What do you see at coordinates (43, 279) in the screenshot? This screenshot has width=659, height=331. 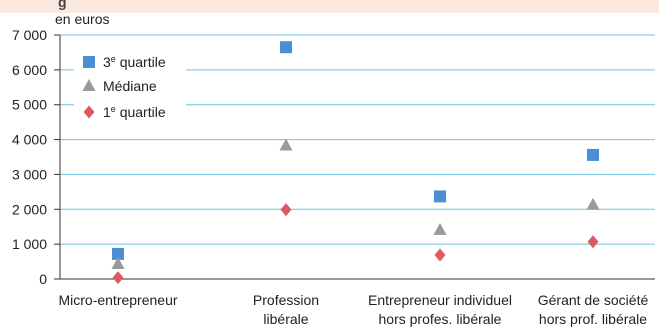 I see `y-tick-label: 0` at bounding box center [43, 279].